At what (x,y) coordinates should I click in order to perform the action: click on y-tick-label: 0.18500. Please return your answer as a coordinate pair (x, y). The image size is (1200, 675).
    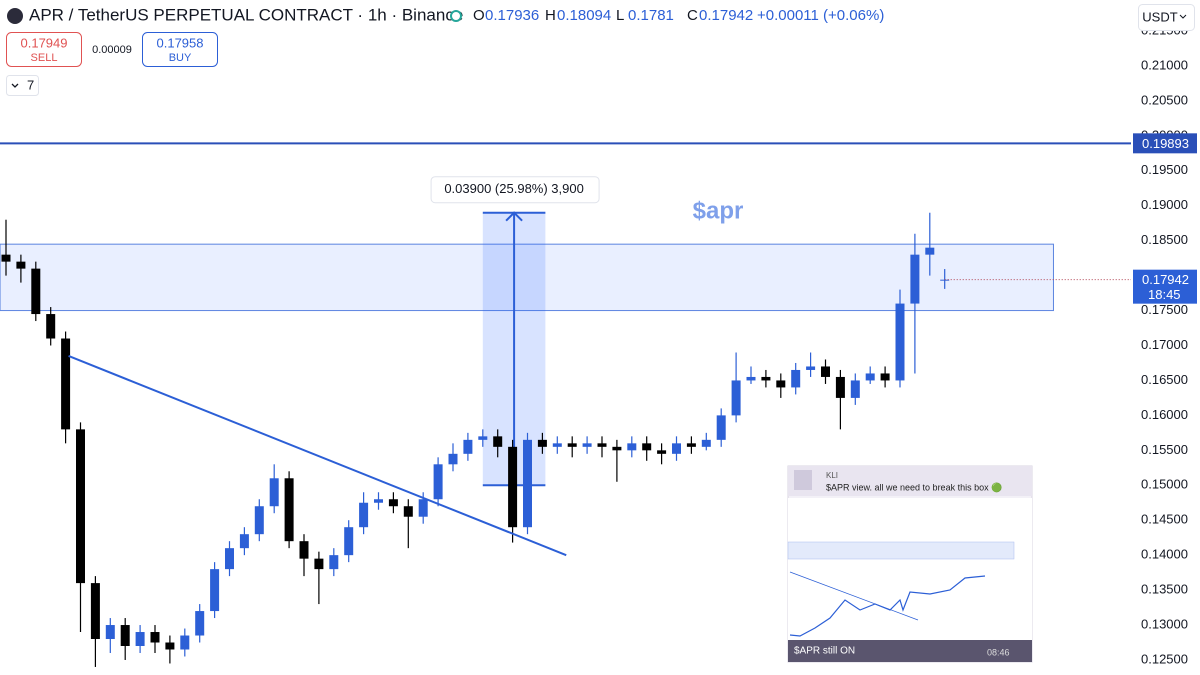
    Looking at the image, I should click on (1164, 239).